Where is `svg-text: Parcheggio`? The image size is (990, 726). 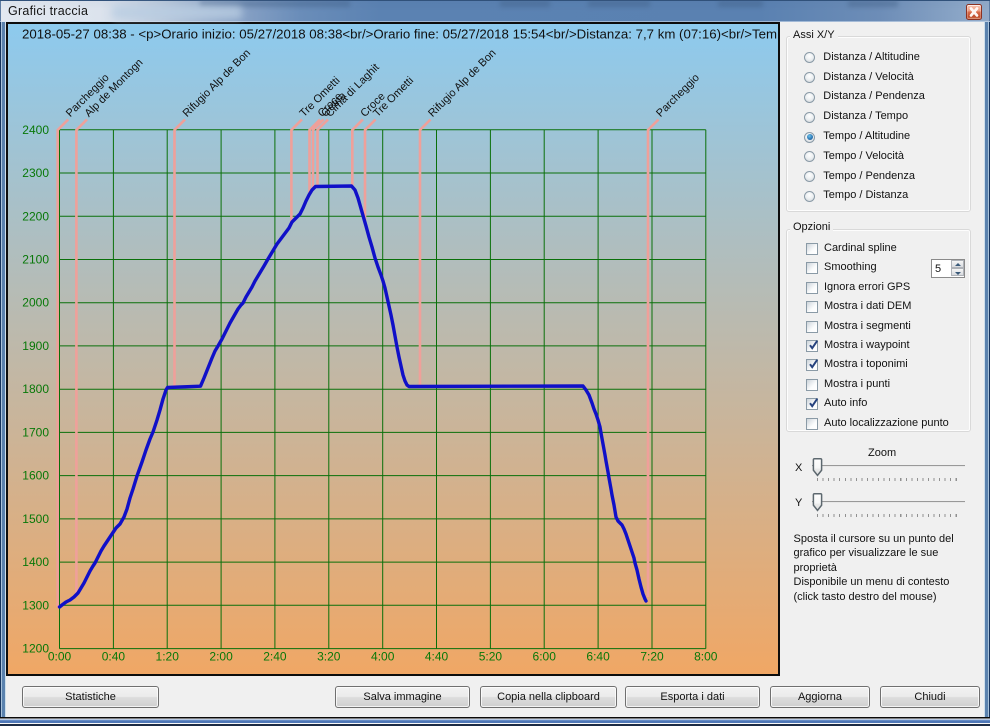 svg-text: Parcheggio is located at coordinates (678, 96).